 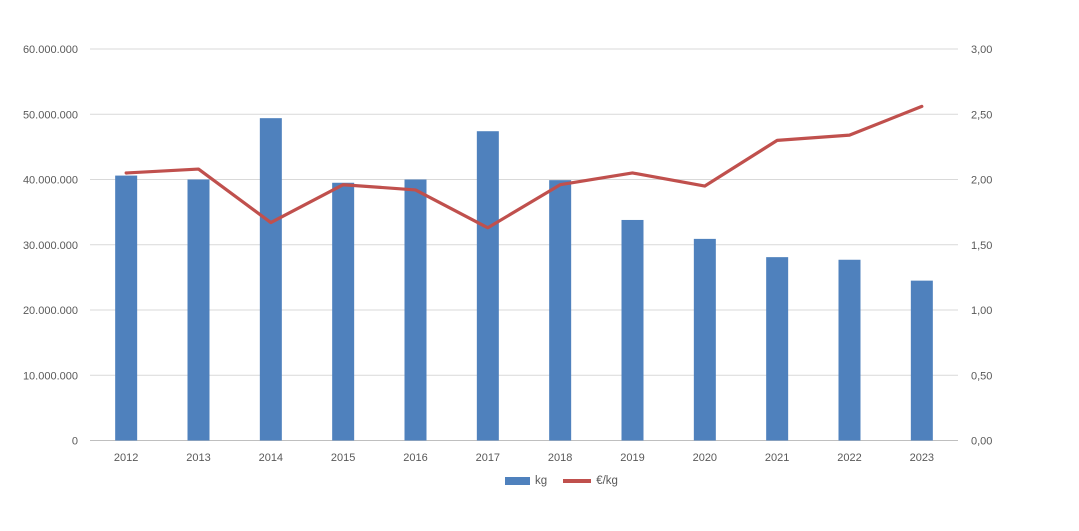 I want to click on bar-2013, so click(x=198, y=310).